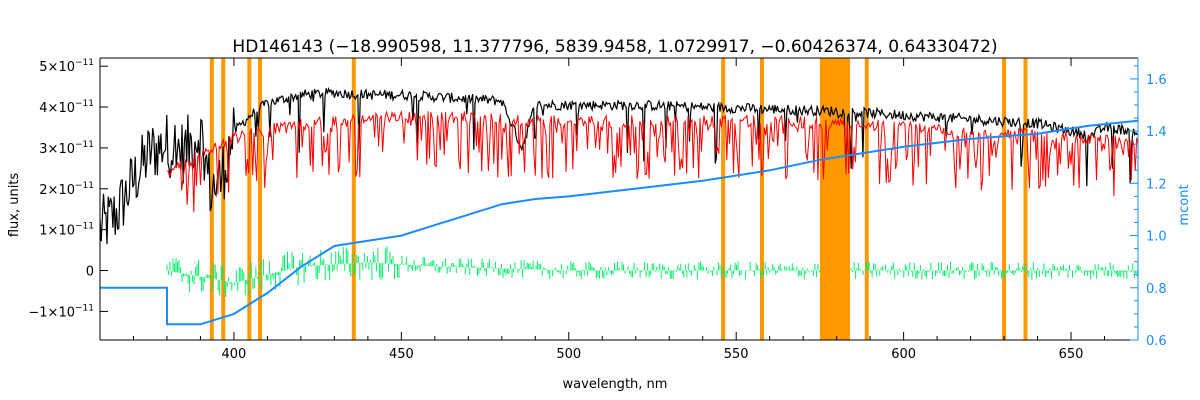 This screenshot has width=1200, height=400. I want to click on y-tick-label-3: 2×10⁻¹¹, so click(66, 189).